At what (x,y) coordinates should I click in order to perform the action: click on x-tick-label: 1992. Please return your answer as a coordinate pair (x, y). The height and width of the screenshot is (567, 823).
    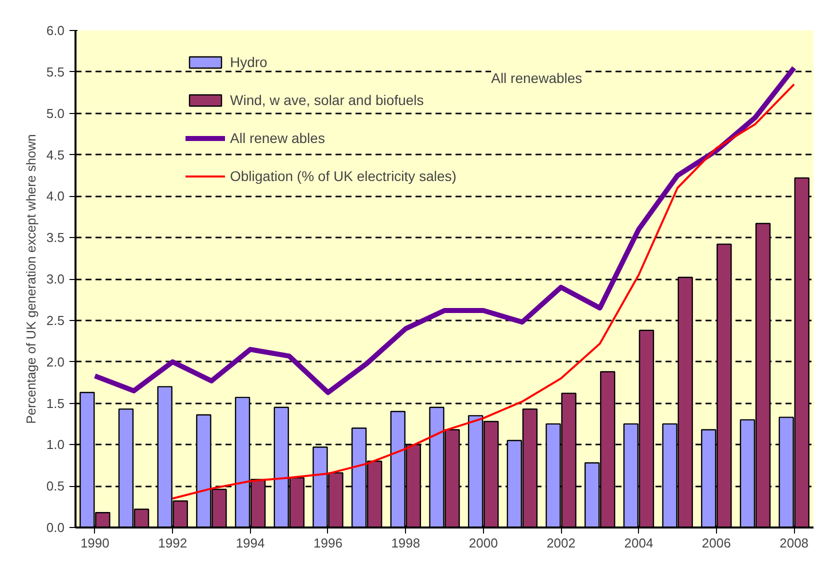
    Looking at the image, I should click on (173, 543).